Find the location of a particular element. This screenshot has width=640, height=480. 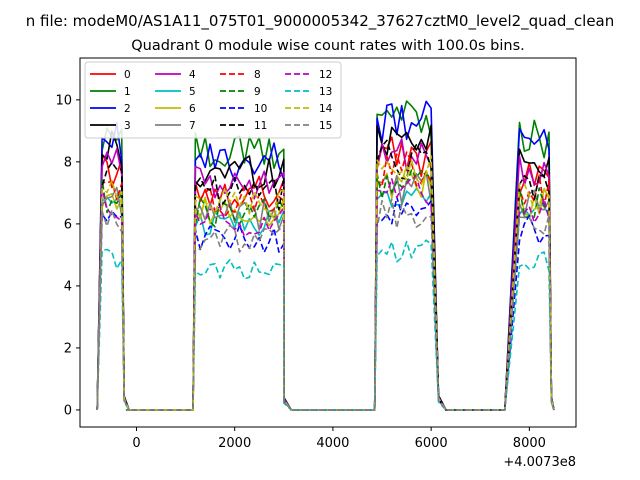

x-tick-label: 0 is located at coordinates (136, 443).